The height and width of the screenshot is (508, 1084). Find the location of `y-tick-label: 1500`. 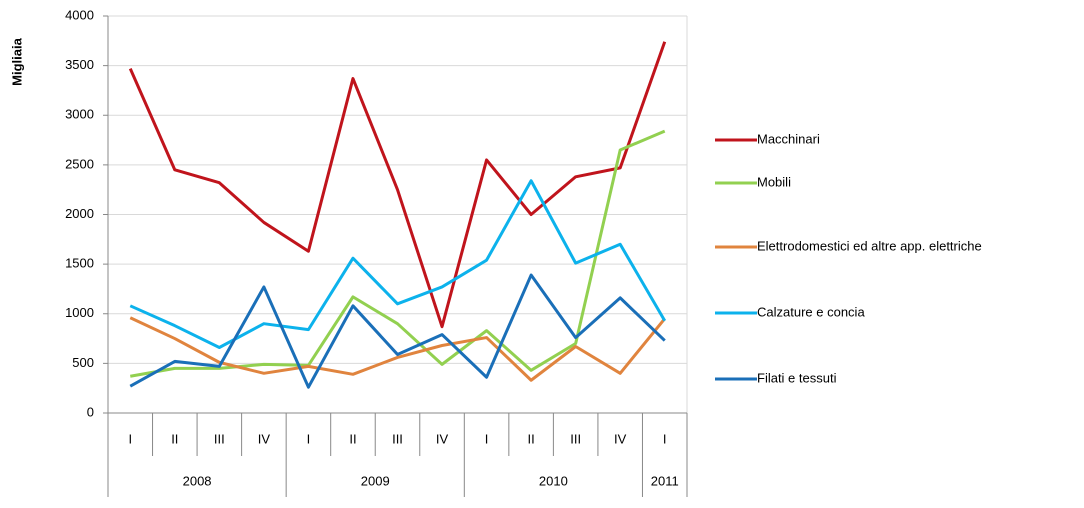

y-tick-label: 1500 is located at coordinates (79, 263).